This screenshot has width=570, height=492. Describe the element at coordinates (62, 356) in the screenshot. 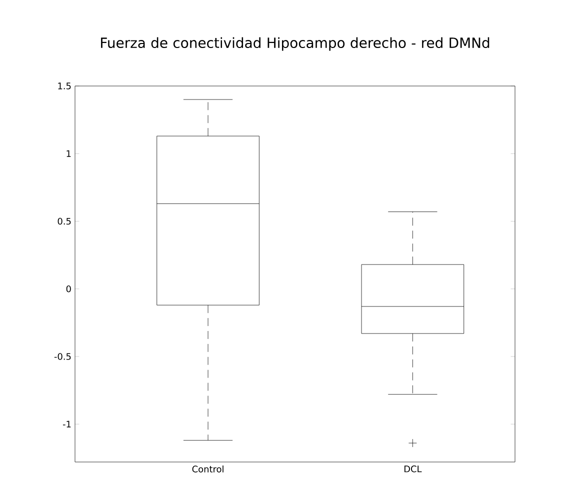

I see `y-tick-label: -0.5` at that location.